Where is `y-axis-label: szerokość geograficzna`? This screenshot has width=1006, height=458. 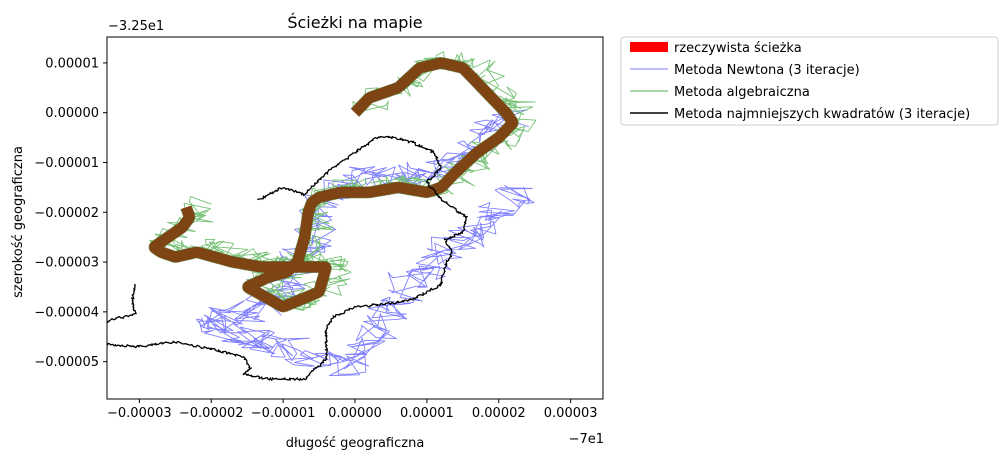
y-axis-label: szerokość geograficzna is located at coordinates (18, 222).